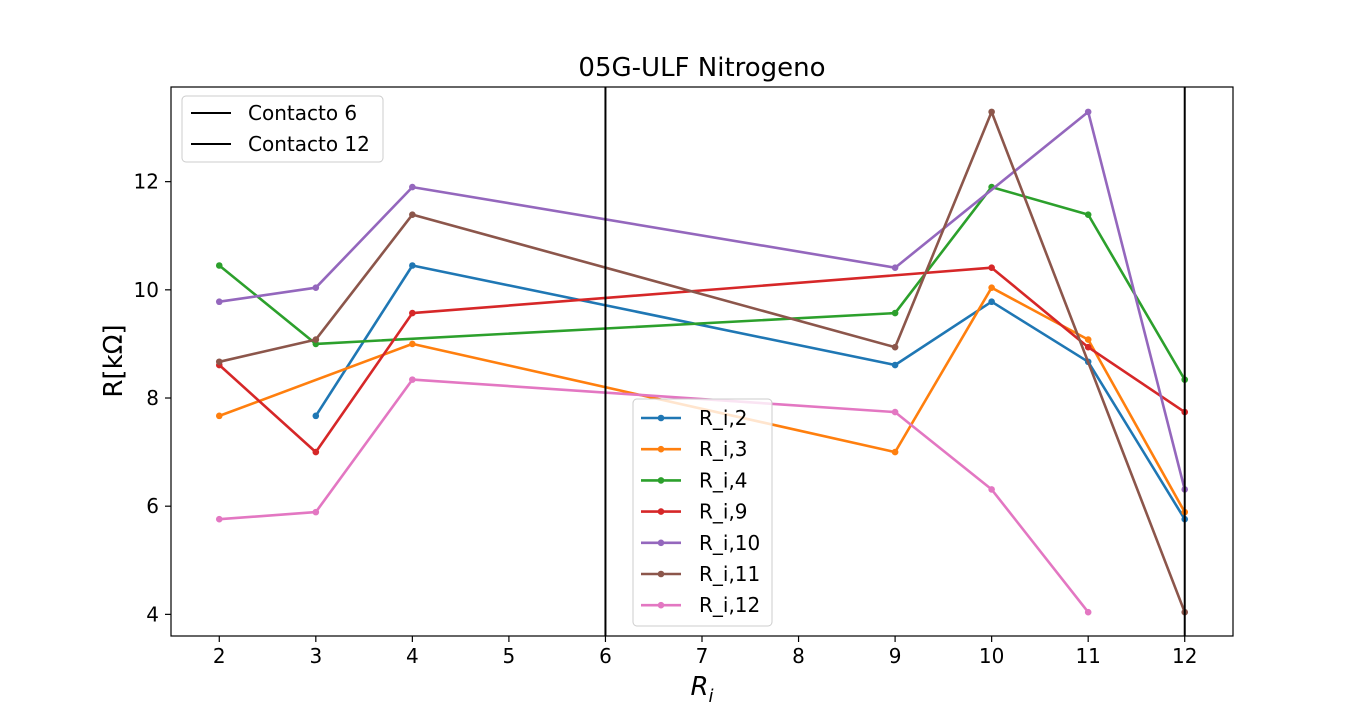 Image resolution: width=1370 pixels, height=715 pixels. I want to click on x-tick-label-7: 9, so click(895, 656).